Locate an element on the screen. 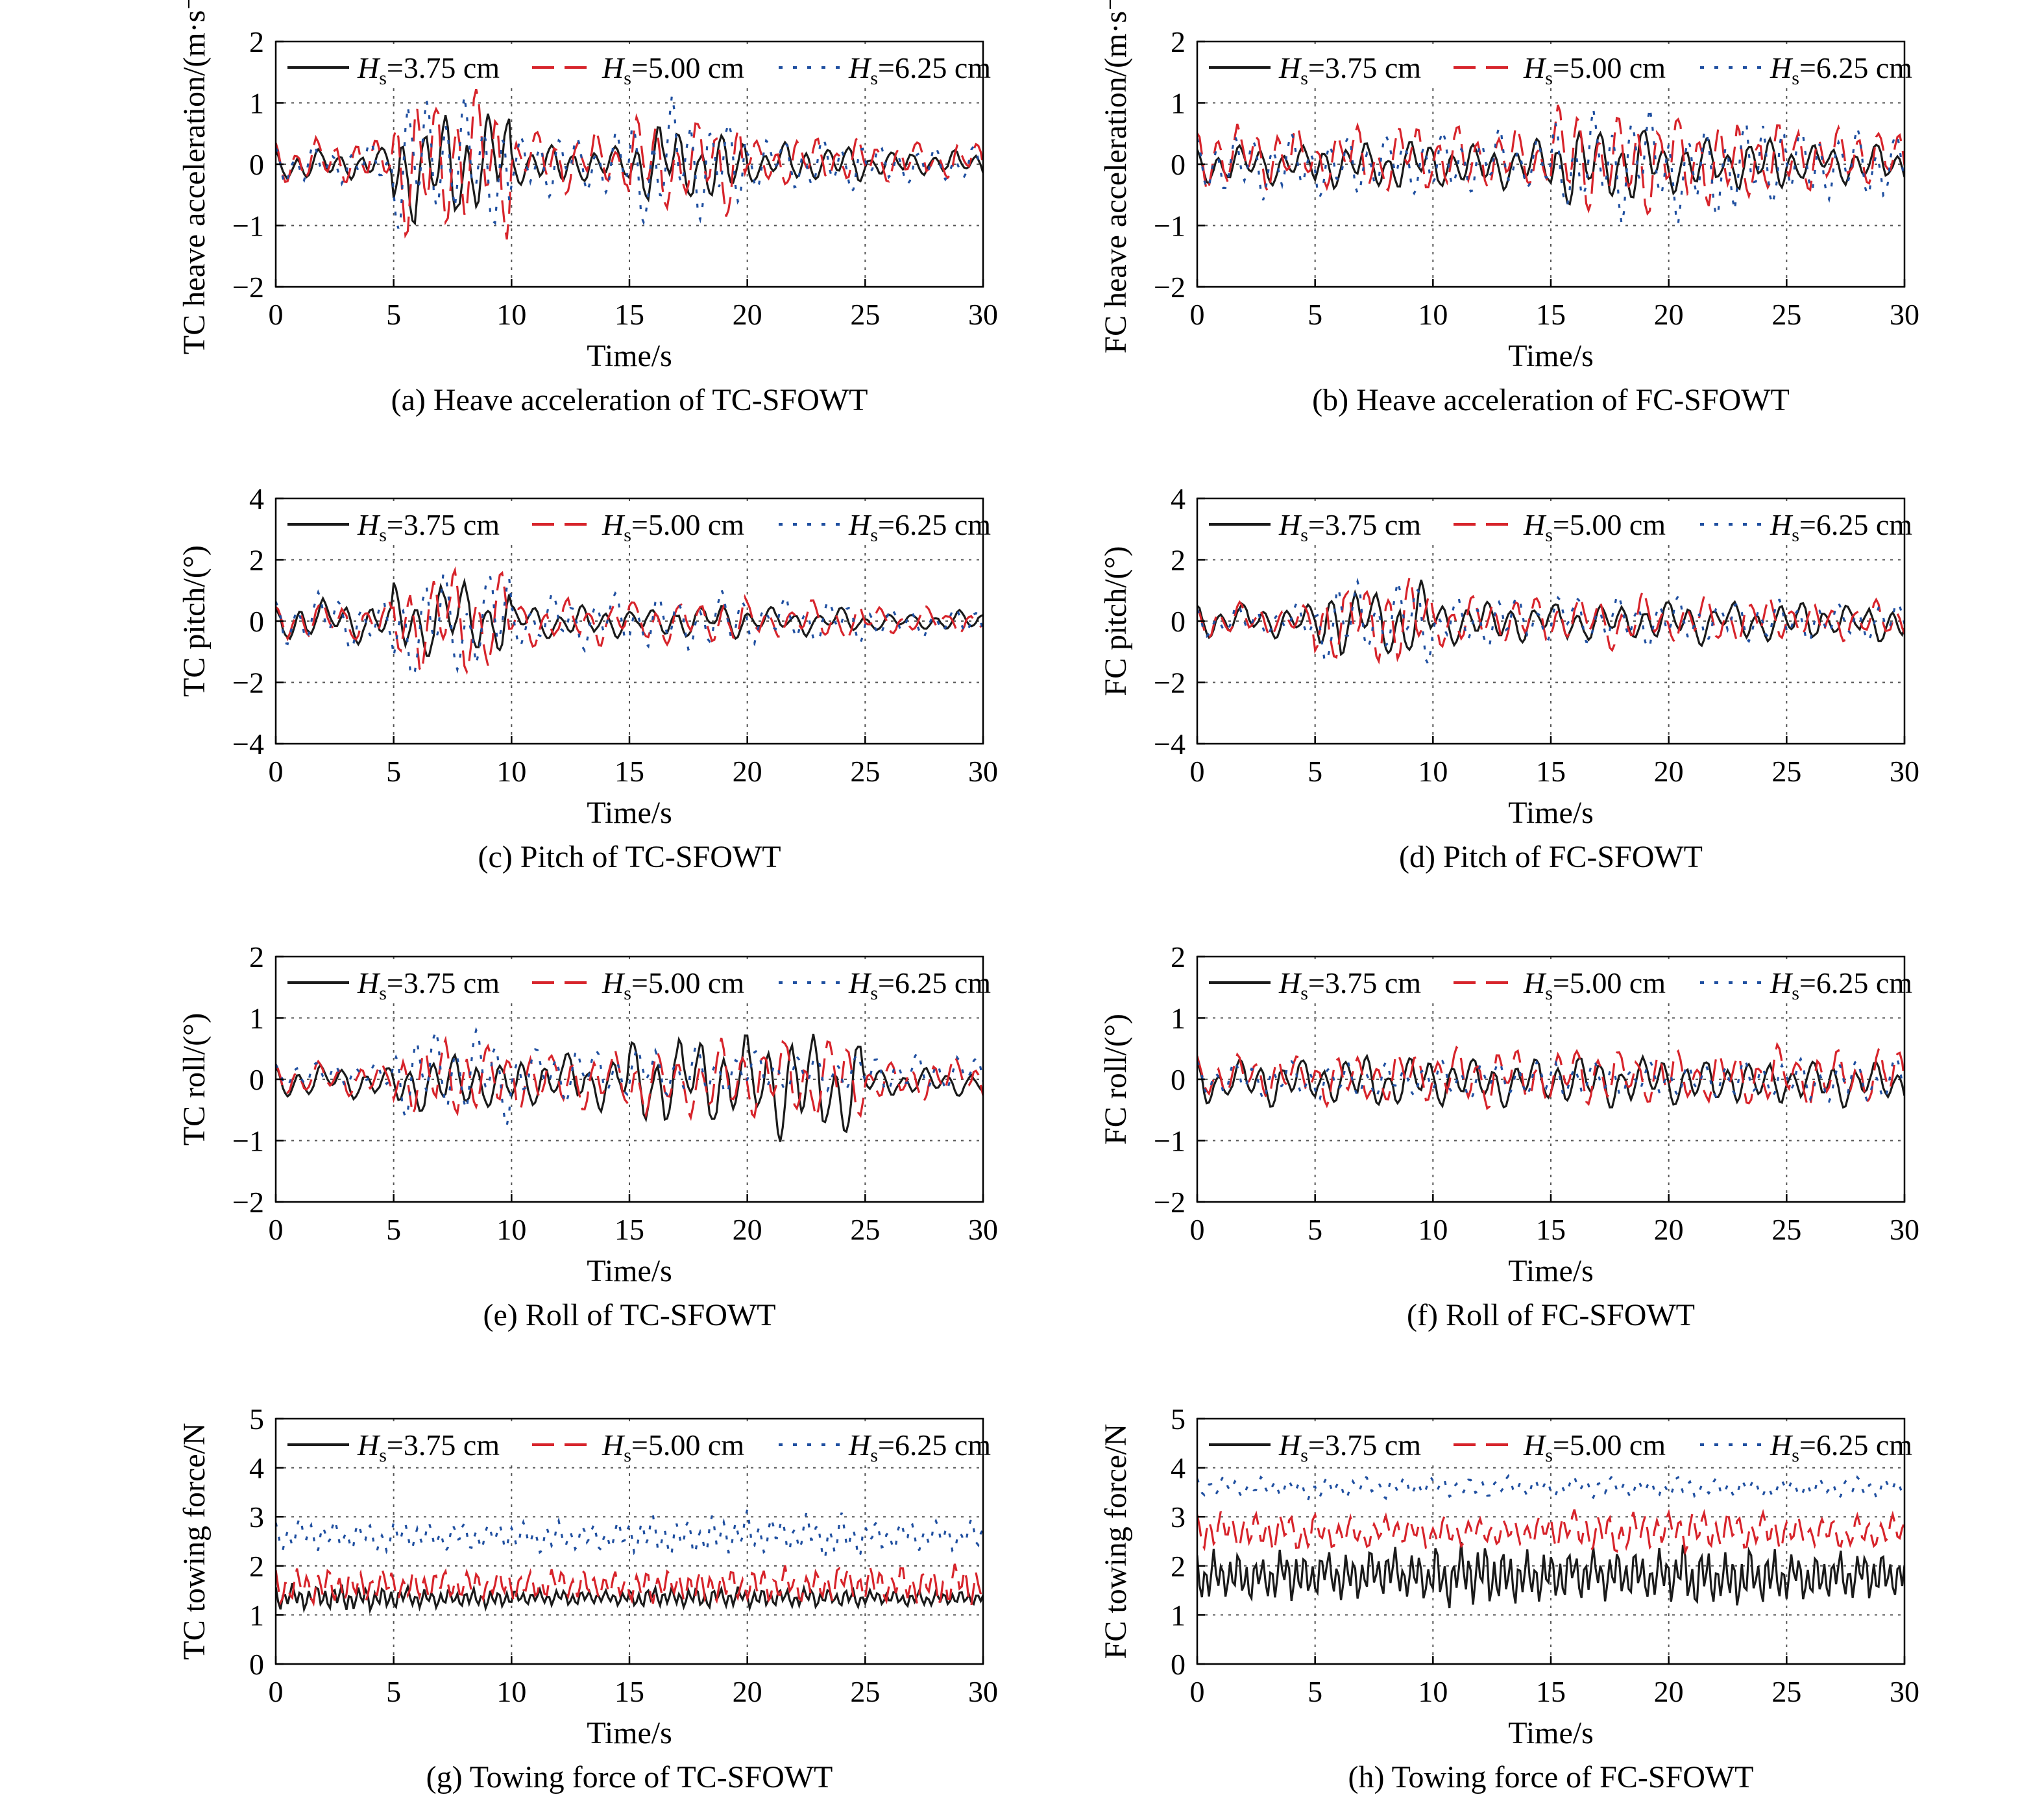  y-axis-label: FC towing force/N is located at coordinates (1116, 1542).